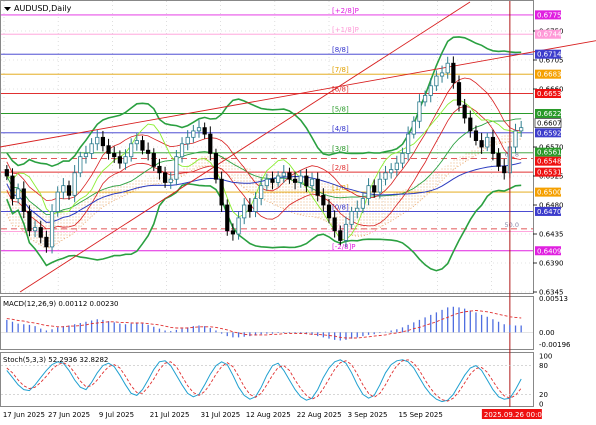  What do you see at coordinates (545, 357) in the screenshot?
I see `stoch-axis-label: 100` at bounding box center [545, 357].